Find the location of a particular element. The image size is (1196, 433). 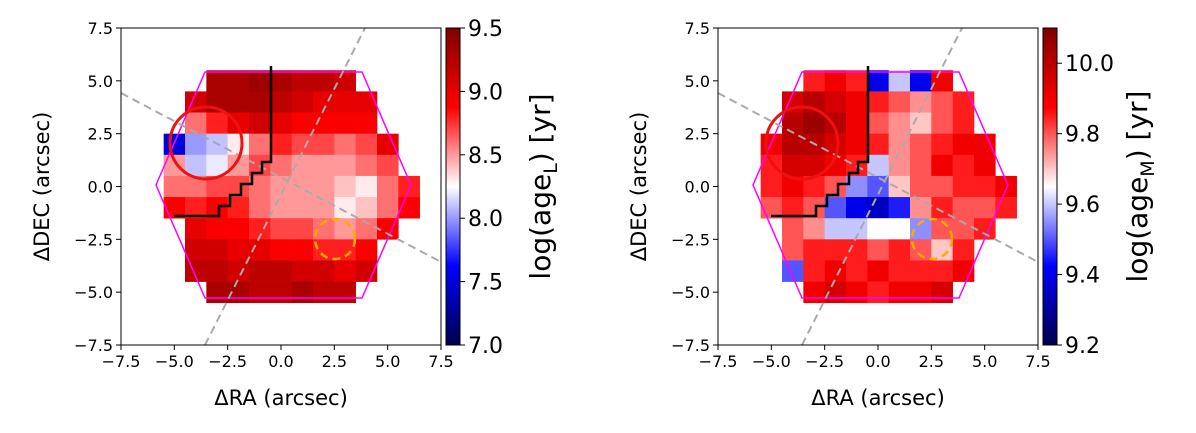

colorbar-tick-label: 9.0 is located at coordinates (485, 92).